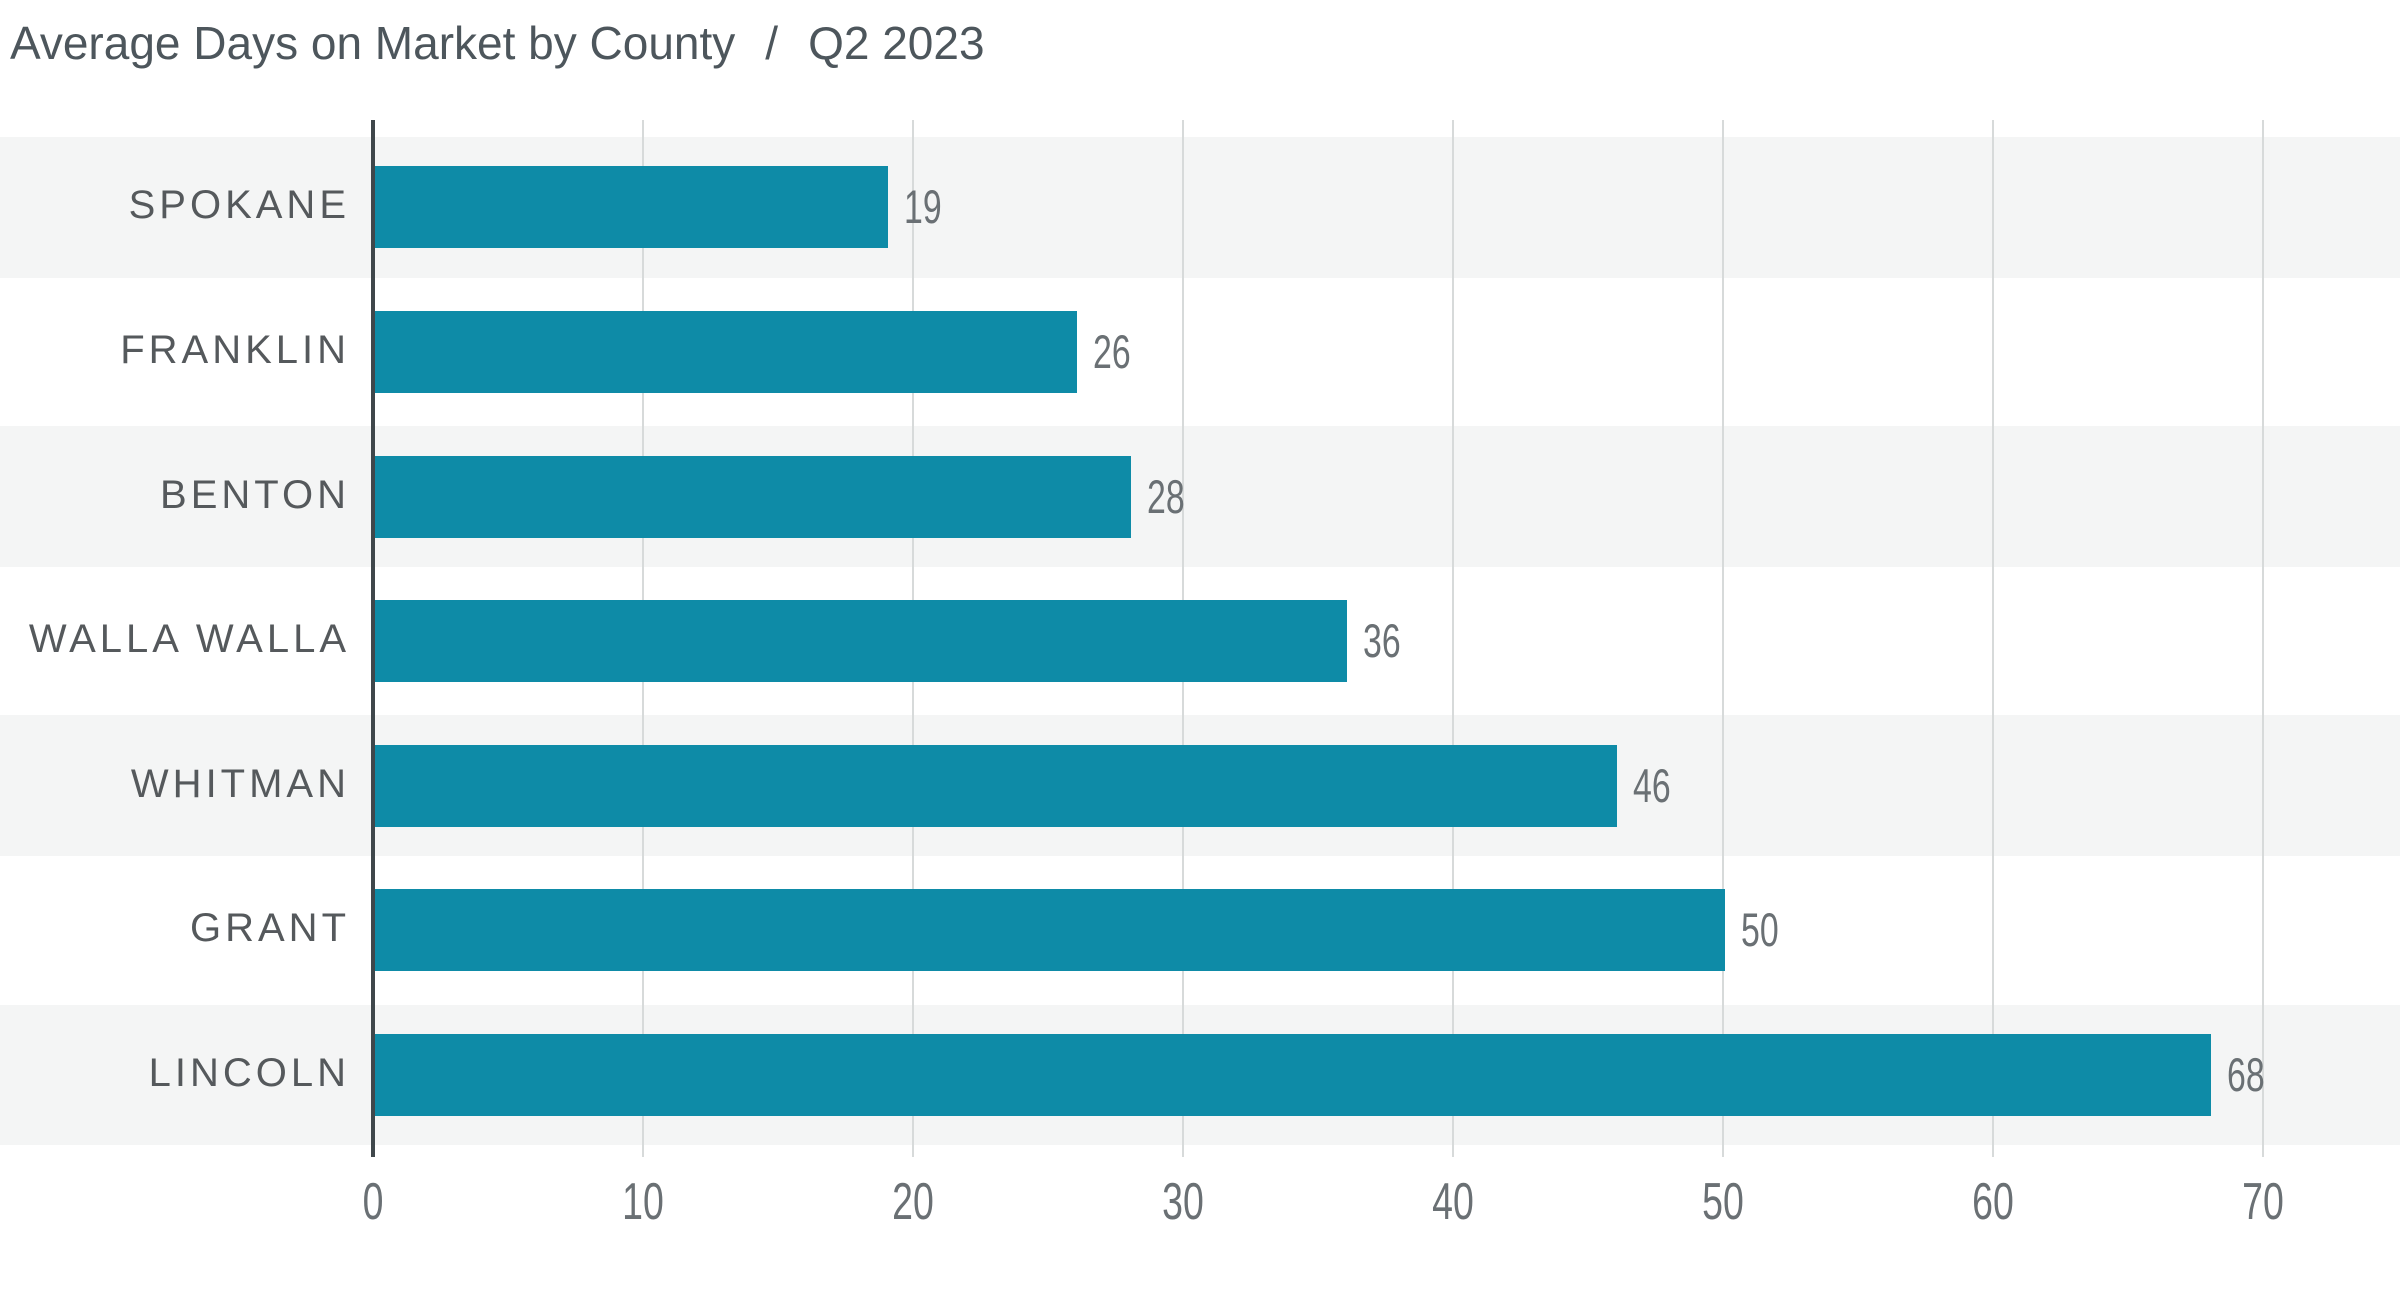  I want to click on bar-lincoln, so click(1293, 1074).